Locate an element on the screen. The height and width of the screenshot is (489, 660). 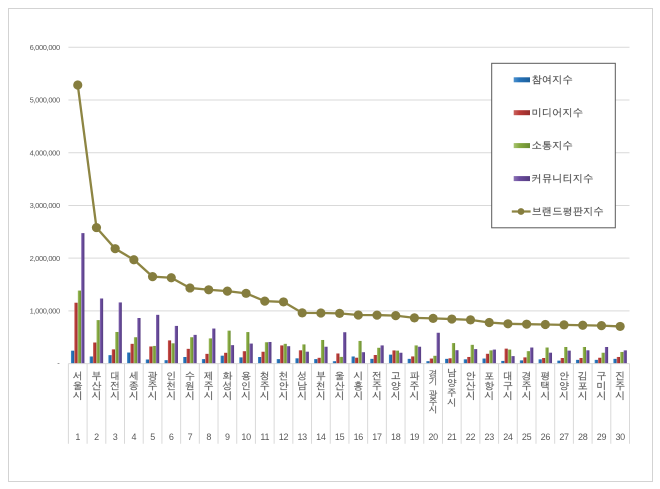
svg-text: 29 is located at coordinates (602, 437).